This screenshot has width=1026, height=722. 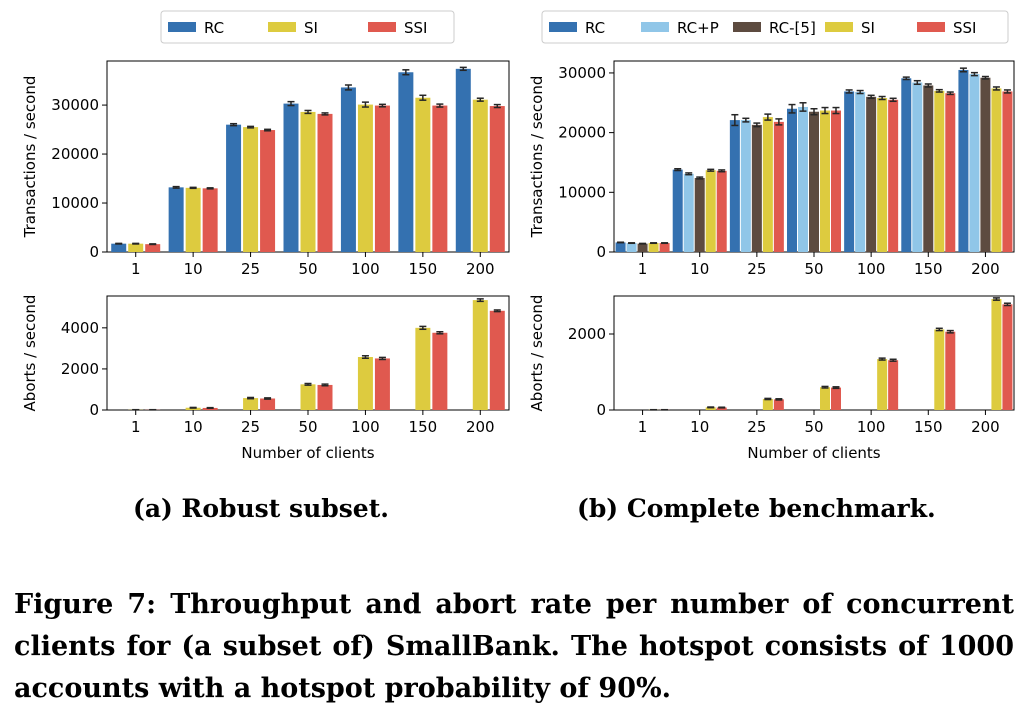 I want to click on b-throughput-xtick-label: 25, so click(x=756, y=269).